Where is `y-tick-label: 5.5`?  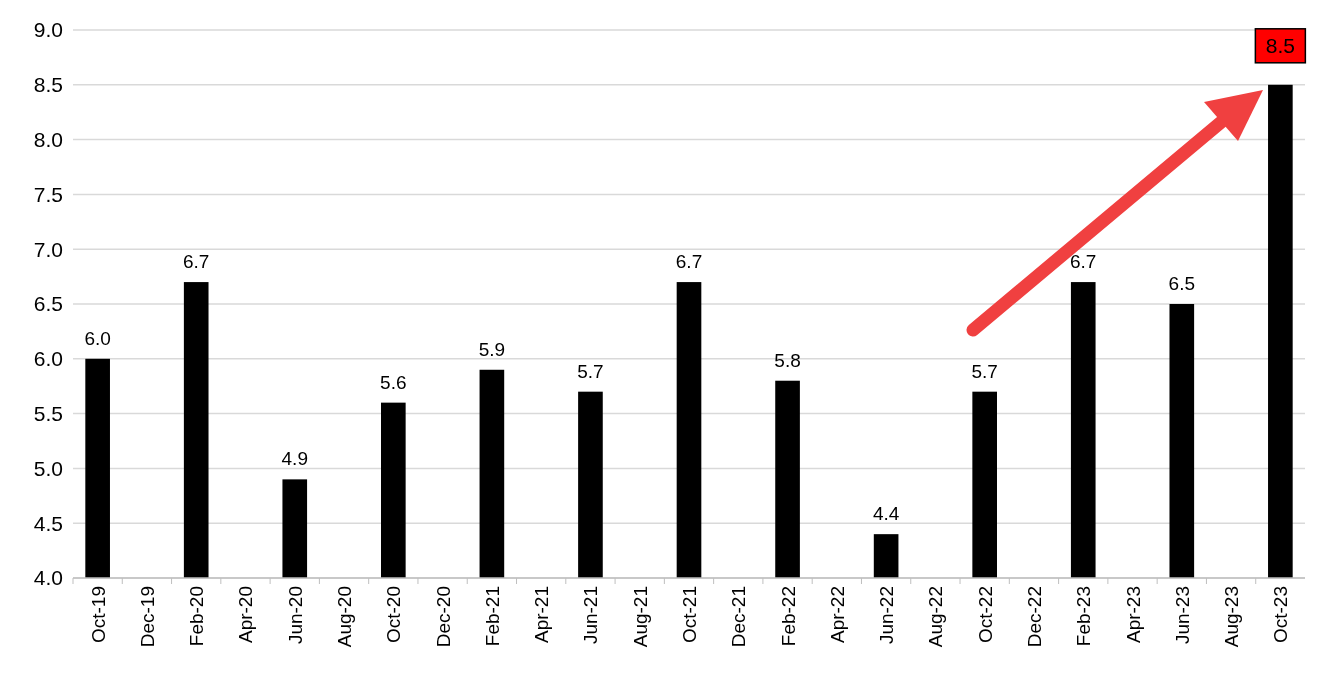
y-tick-label: 5.5 is located at coordinates (48, 413).